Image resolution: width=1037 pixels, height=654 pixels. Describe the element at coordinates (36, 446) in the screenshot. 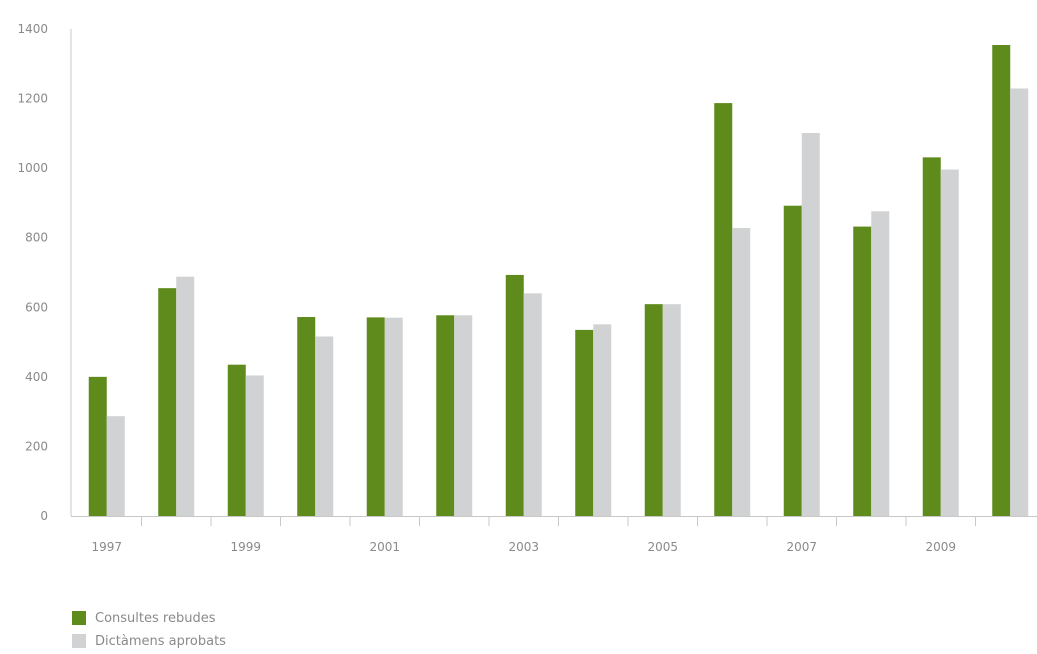

I see `y-tick-label: 200` at that location.